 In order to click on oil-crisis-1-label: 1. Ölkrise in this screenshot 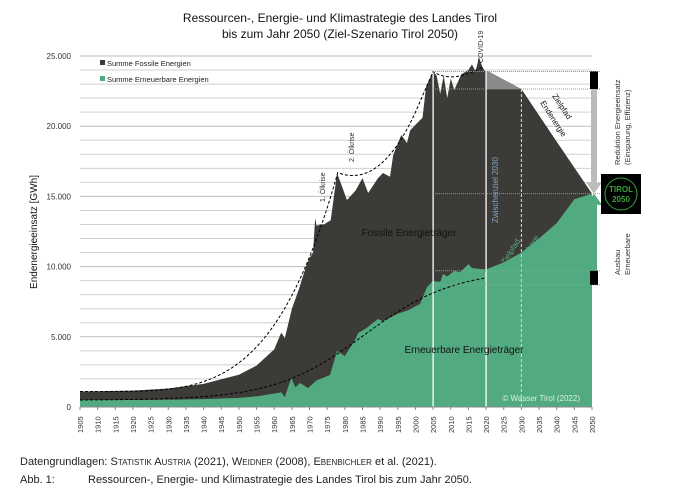, I will do `click(323, 187)`.